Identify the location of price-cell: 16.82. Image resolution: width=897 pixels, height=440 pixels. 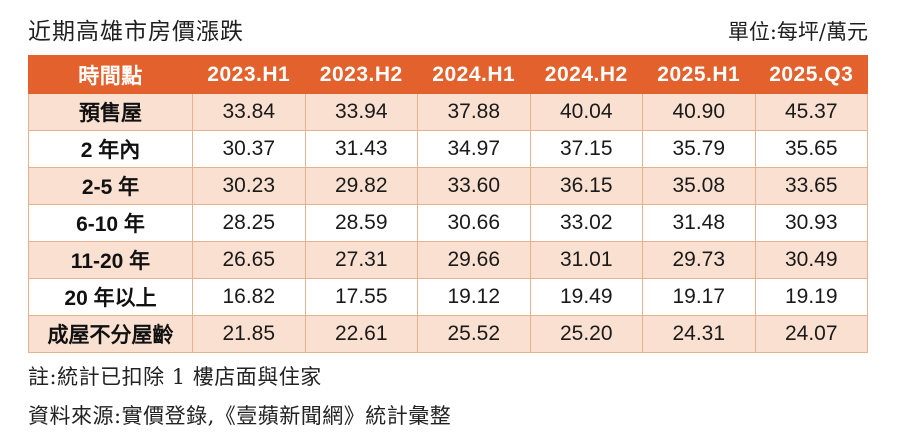
(249, 297).